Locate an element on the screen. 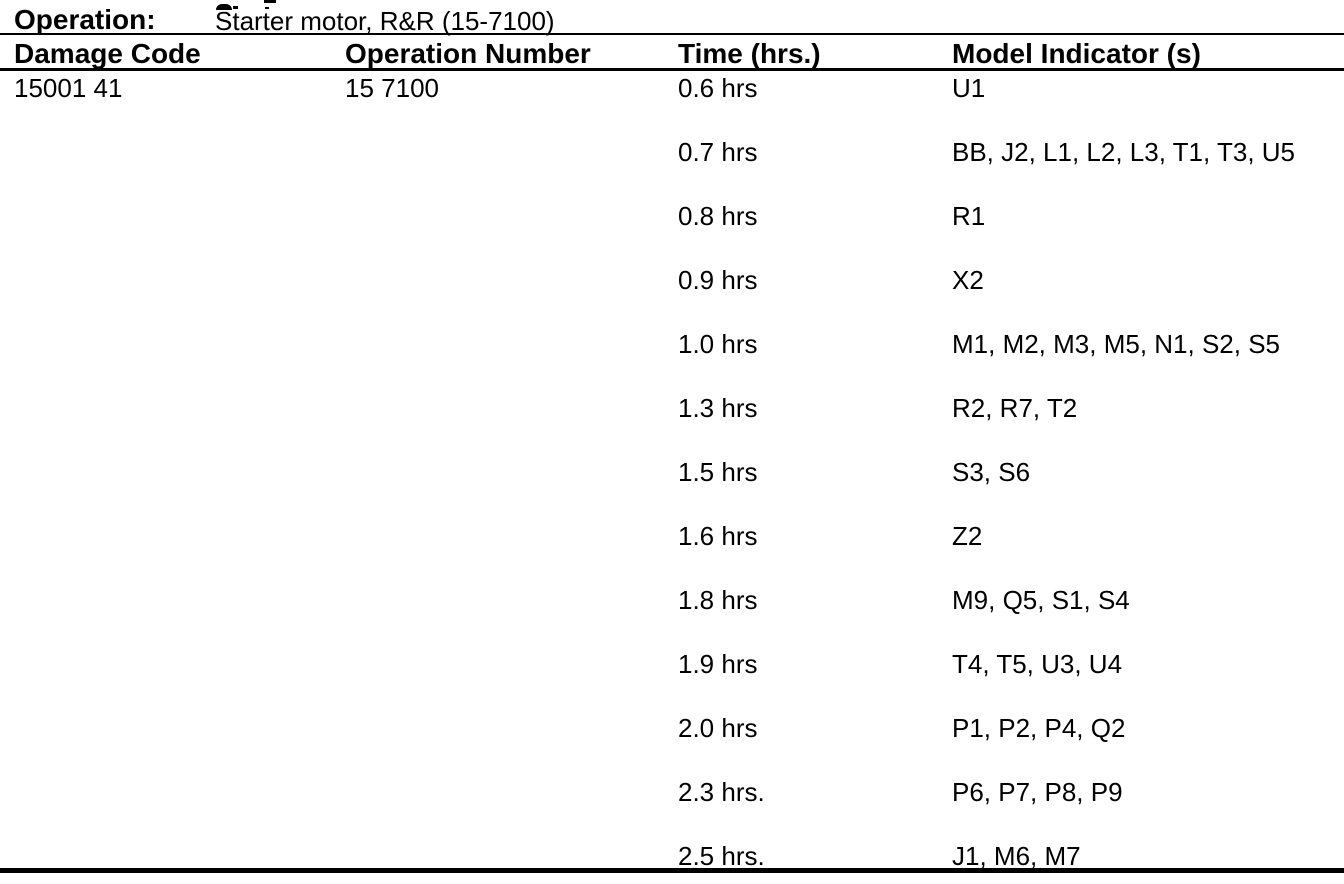 This screenshot has height=884, width=1344. model-indicators-value: T4, T5, U3, U4 is located at coordinates (1037, 664).